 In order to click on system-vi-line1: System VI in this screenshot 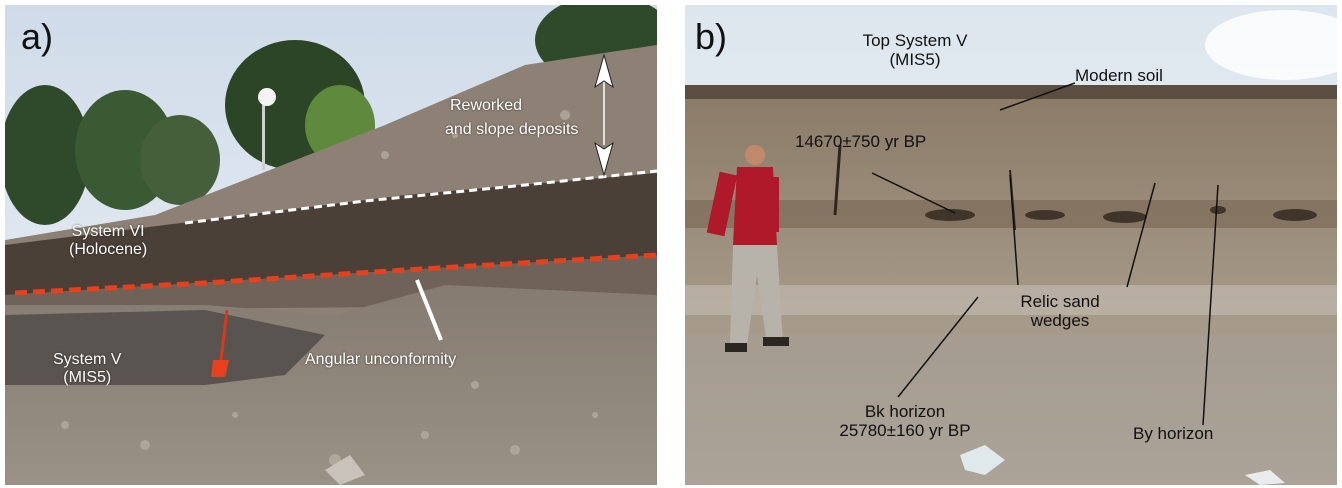, I will do `click(108, 231)`.